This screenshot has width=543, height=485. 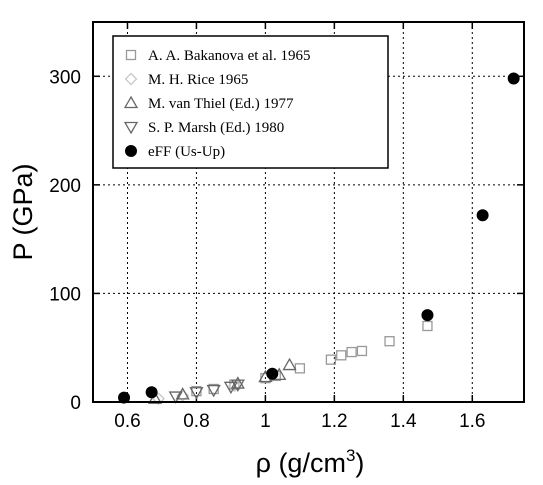 I want to click on legend-label: M. H. Rice 1965, so click(x=198, y=80).